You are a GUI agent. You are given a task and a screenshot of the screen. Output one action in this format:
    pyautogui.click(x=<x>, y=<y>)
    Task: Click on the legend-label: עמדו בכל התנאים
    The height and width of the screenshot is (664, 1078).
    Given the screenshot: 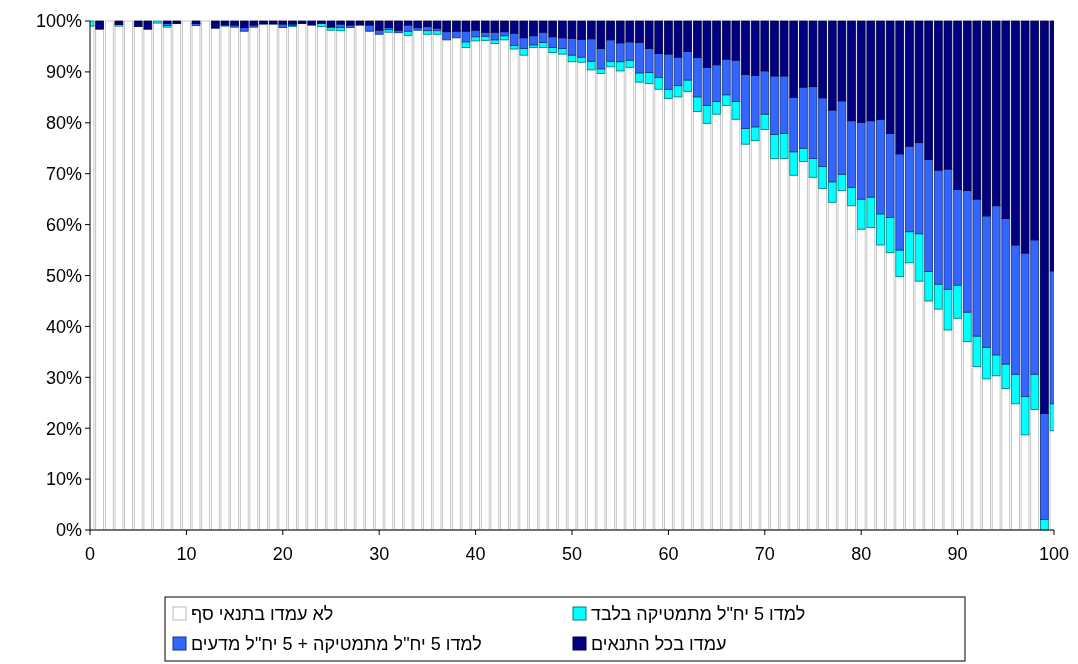 What is the action you would take?
    pyautogui.click(x=659, y=644)
    